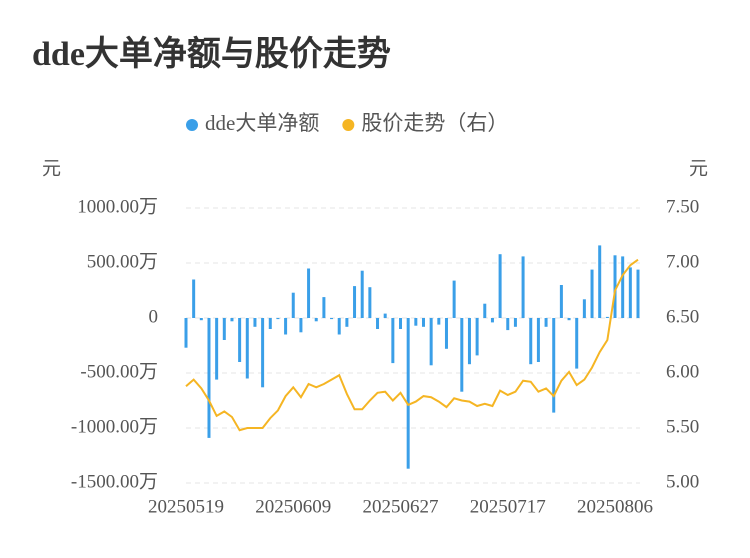 The image size is (750, 558). I want to click on x-tick-label: 20250717, so click(508, 506).